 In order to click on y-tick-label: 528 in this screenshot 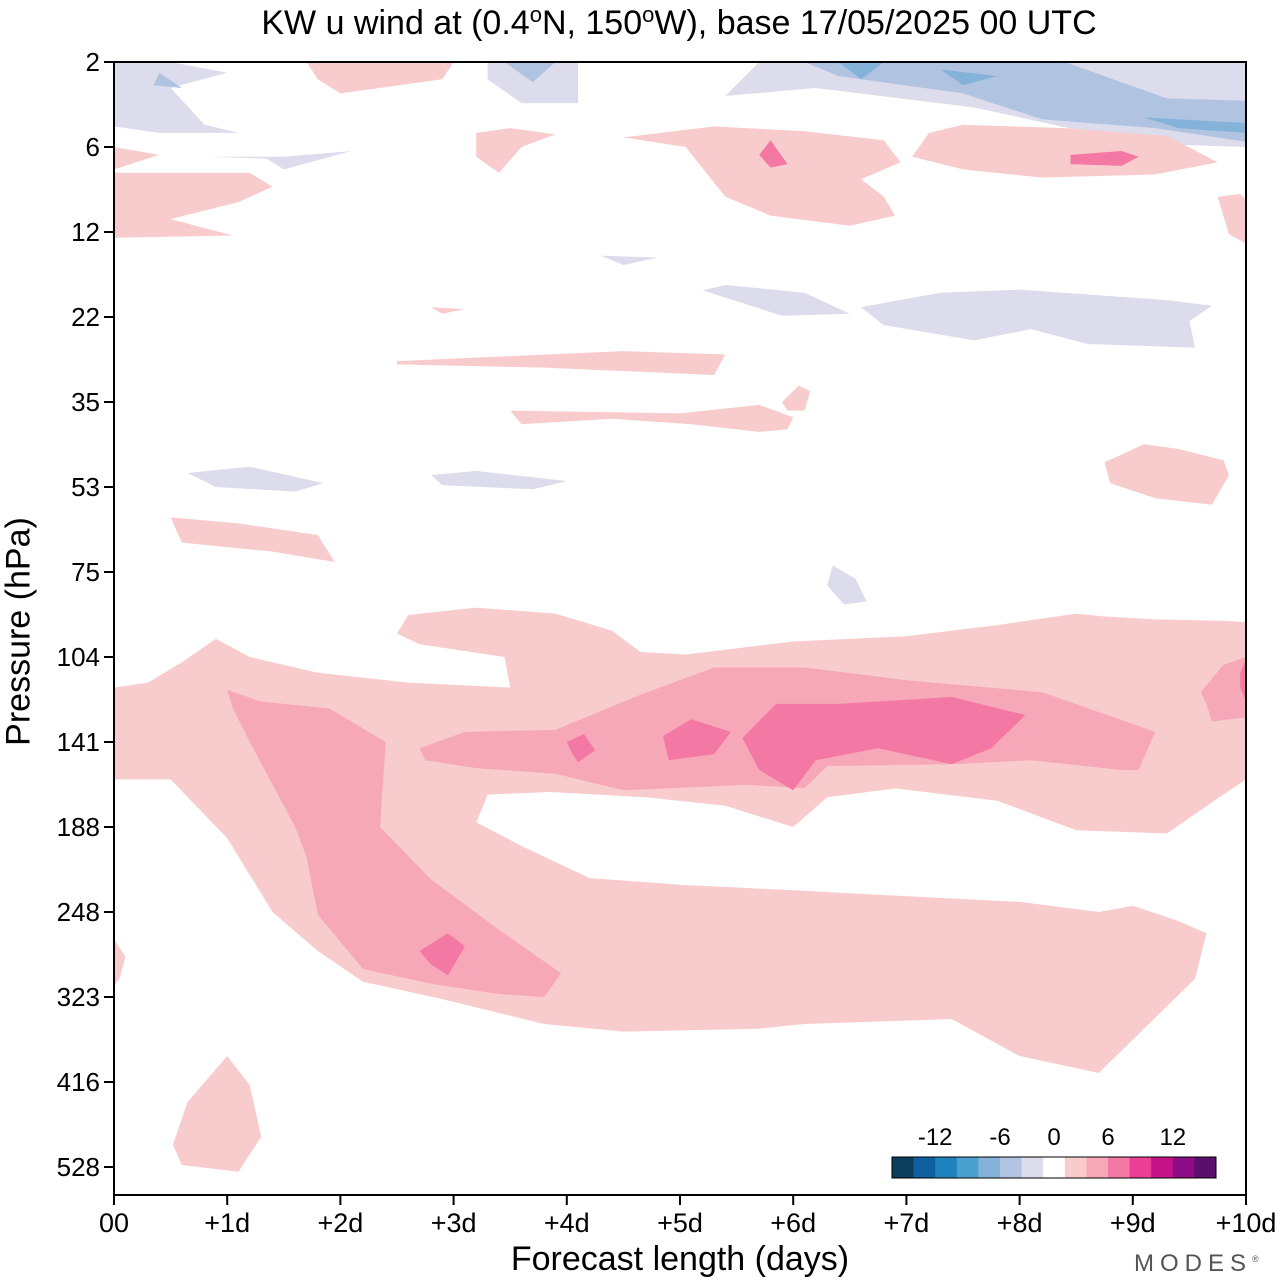, I will do `click(78, 1167)`.